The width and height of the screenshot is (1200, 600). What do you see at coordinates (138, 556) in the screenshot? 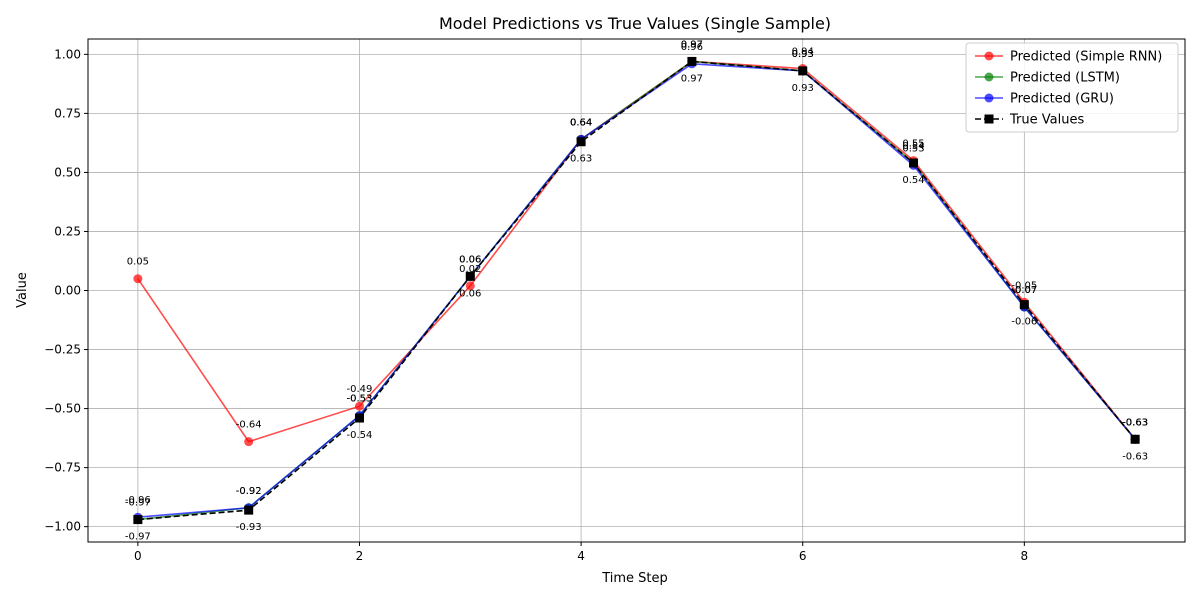
I see `x-tick-label: 0` at bounding box center [138, 556].